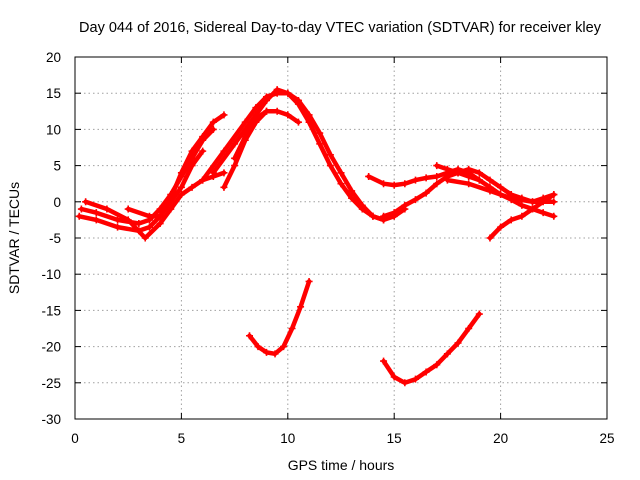  I want to click on x-tick-label: 20, so click(500, 438).